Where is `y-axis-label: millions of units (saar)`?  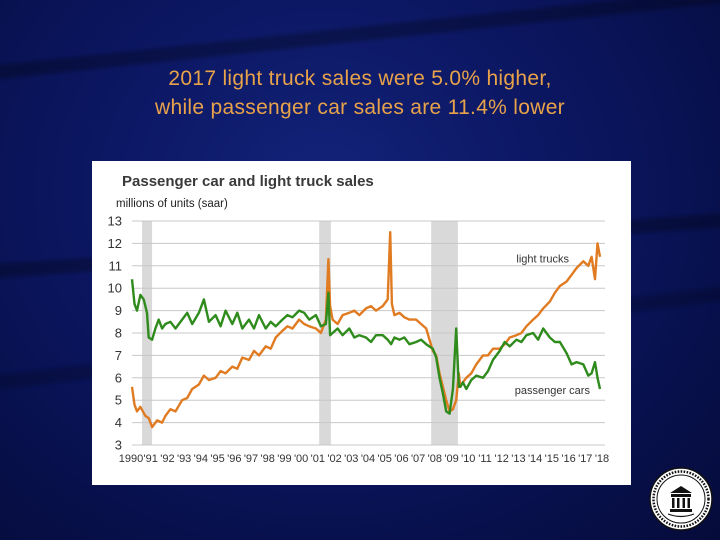 y-axis-label: millions of units (saar) is located at coordinates (172, 204).